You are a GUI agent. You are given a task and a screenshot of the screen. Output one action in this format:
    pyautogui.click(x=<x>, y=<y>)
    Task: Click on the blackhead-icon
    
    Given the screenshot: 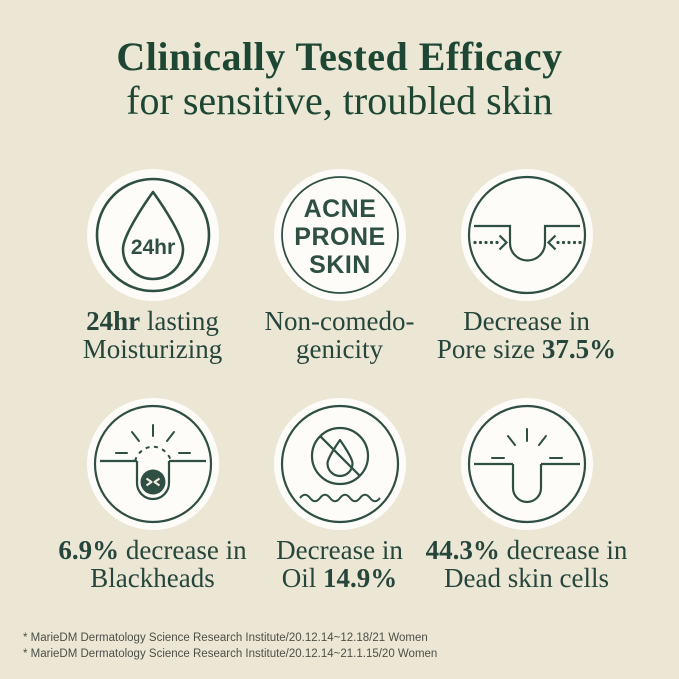 What is the action you would take?
    pyautogui.click(x=152, y=464)
    